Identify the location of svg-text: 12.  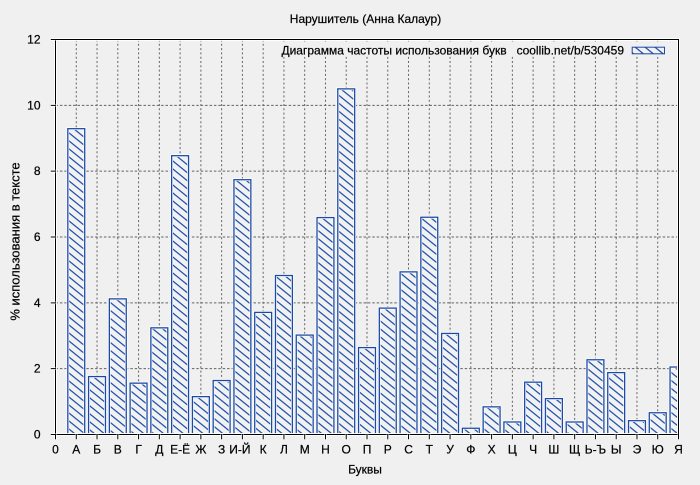
(34, 40).